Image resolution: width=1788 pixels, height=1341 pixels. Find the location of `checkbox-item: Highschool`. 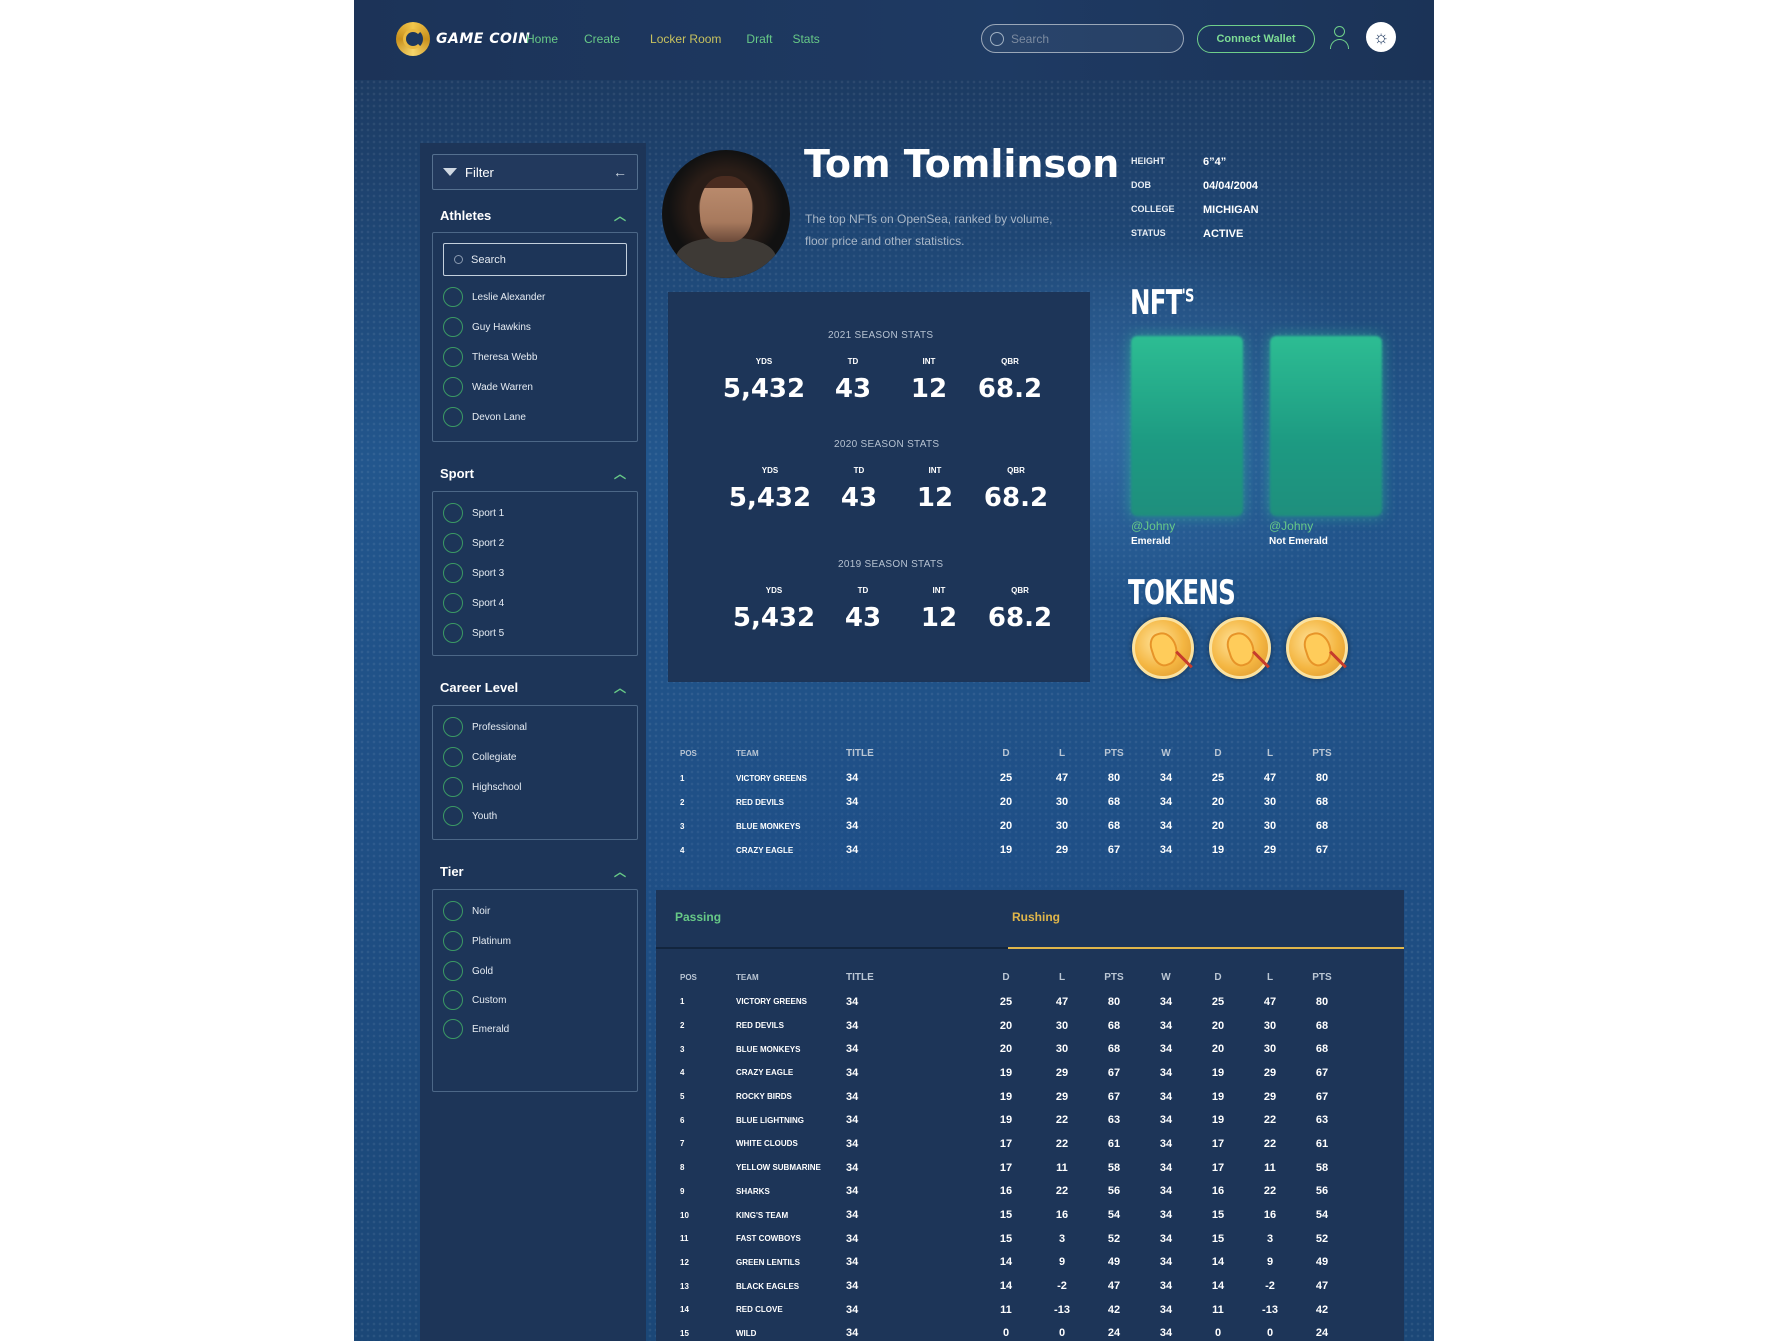

checkbox-item: Highschool is located at coordinates (482, 787).